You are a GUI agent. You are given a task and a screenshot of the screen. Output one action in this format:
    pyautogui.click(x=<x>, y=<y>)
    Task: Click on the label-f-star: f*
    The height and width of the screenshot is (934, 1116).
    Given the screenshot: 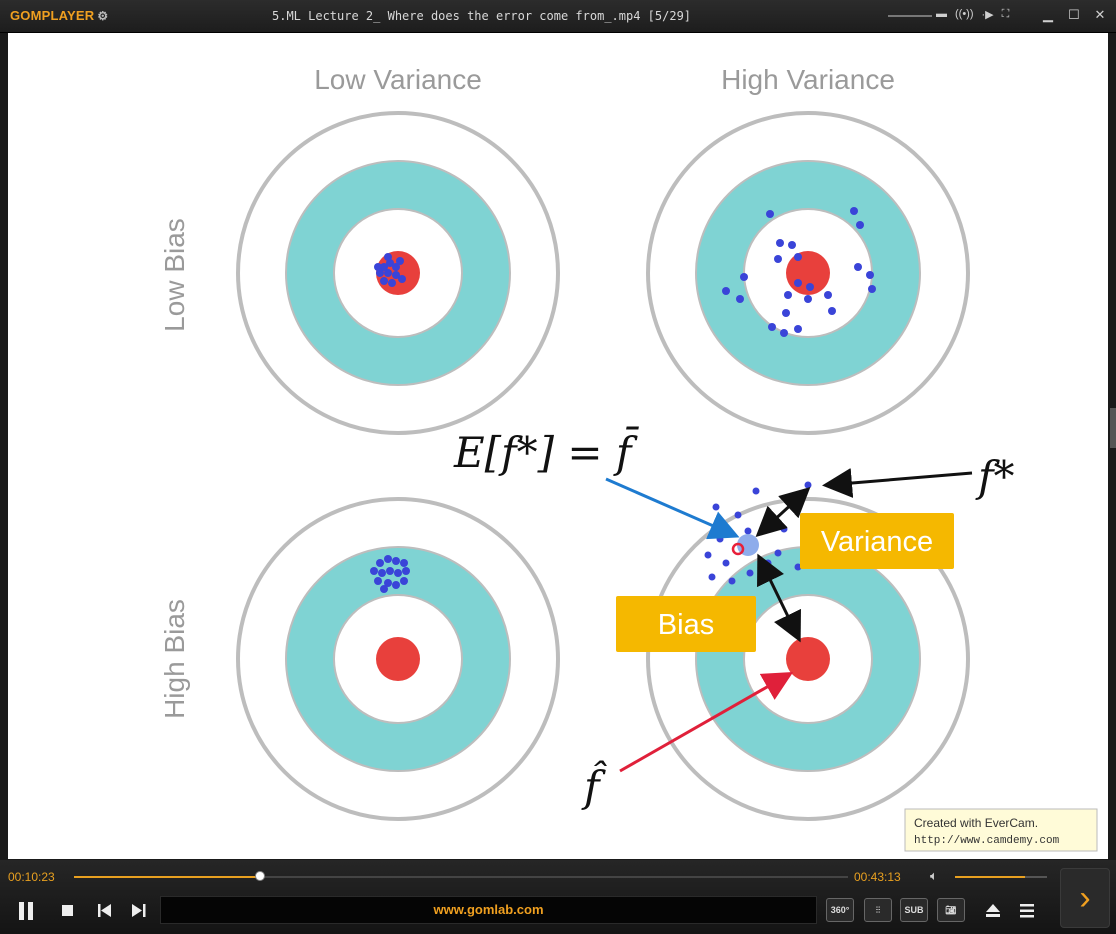 What is the action you would take?
    pyautogui.click(x=995, y=476)
    